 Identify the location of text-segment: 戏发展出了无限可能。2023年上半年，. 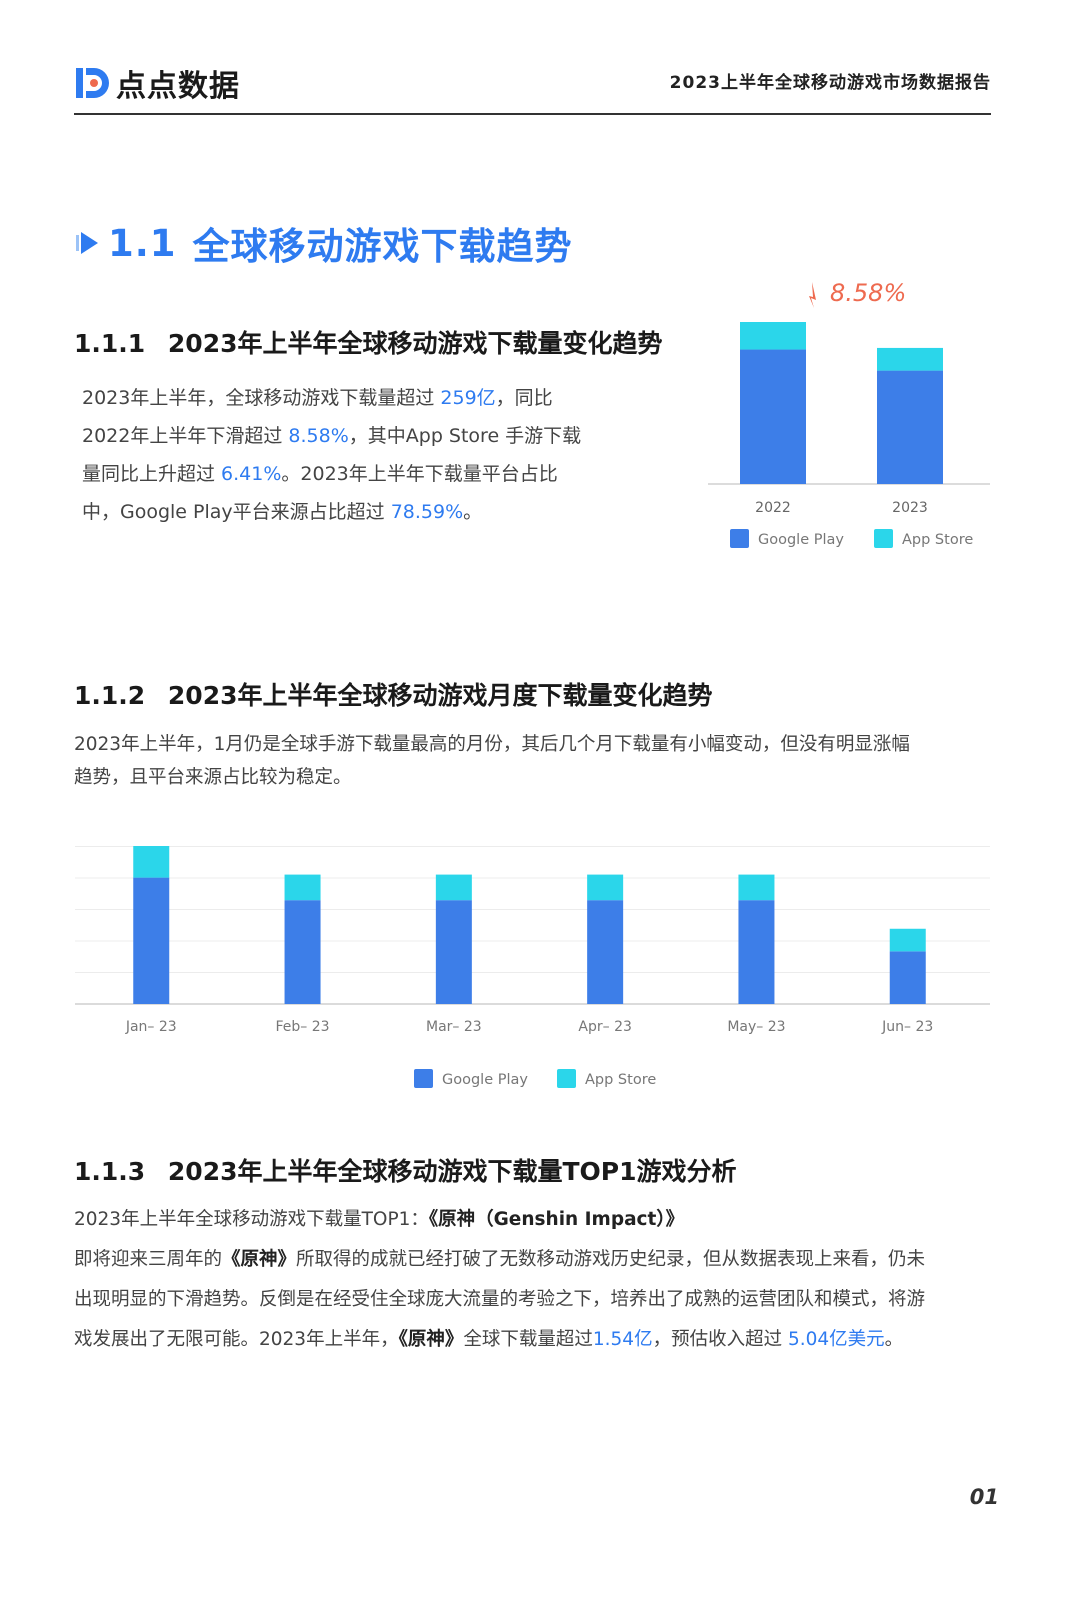
(236, 1339).